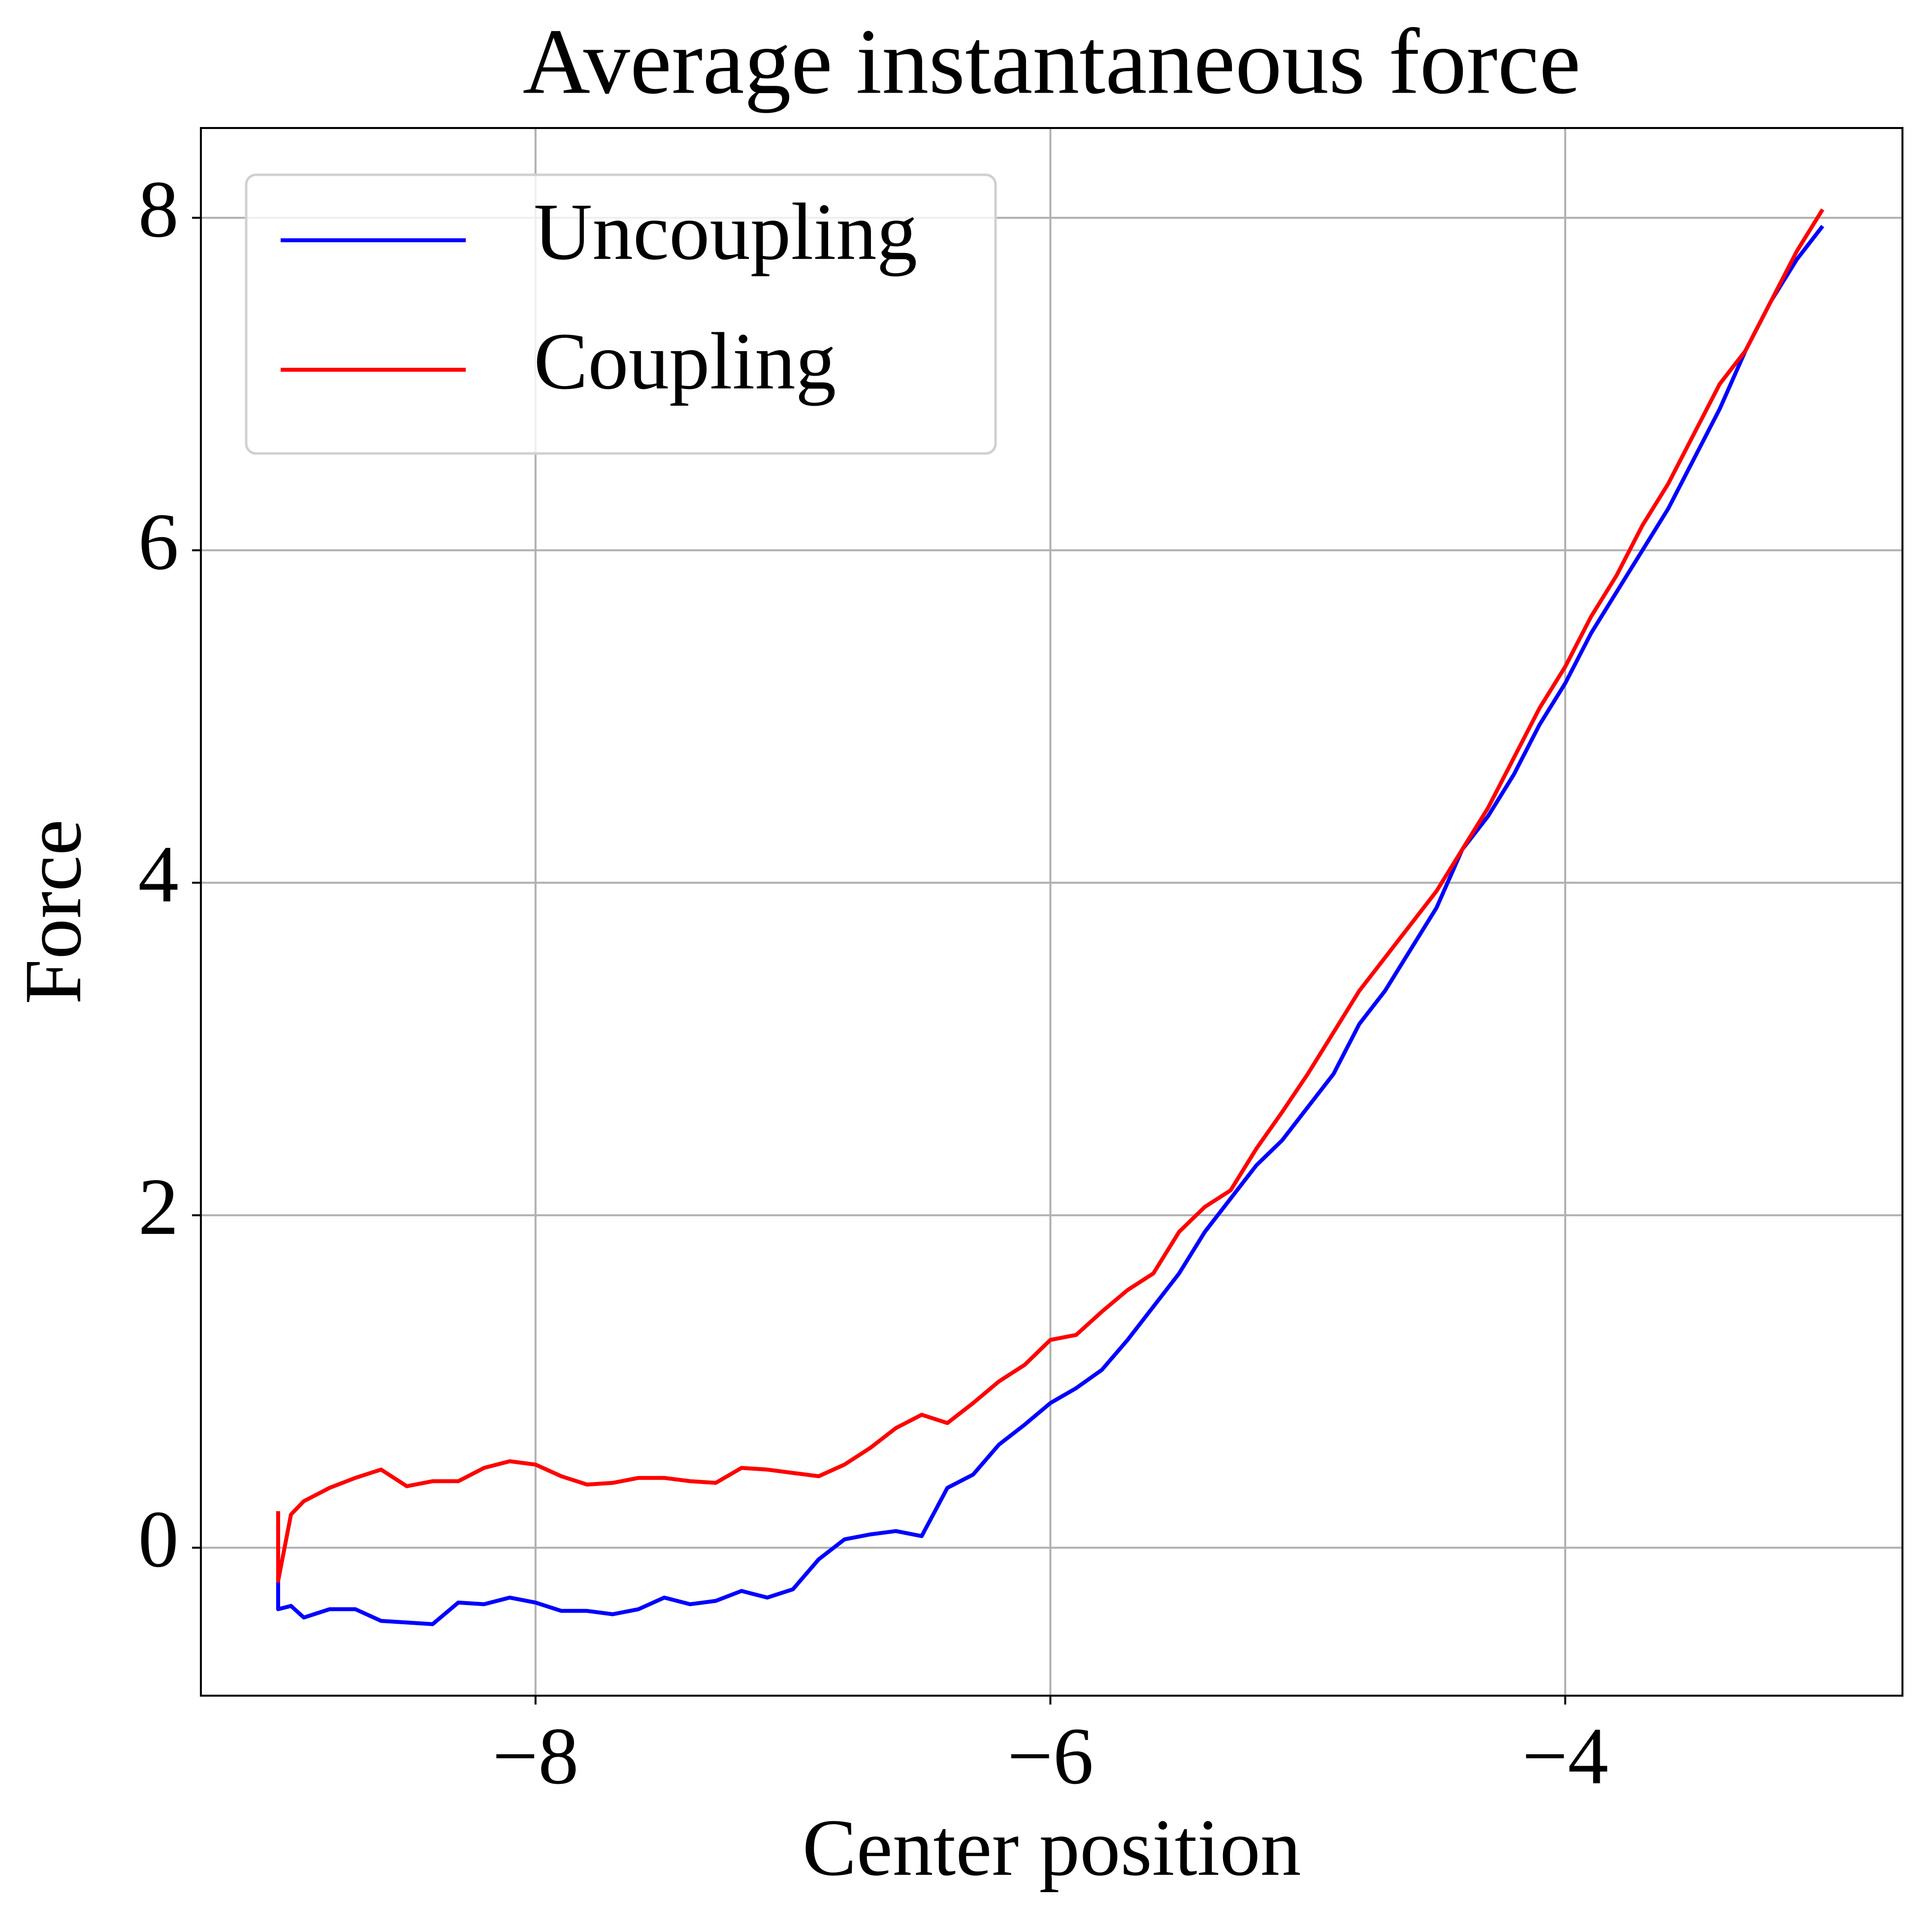 The height and width of the screenshot is (1932, 1932). What do you see at coordinates (1052, 62) in the screenshot?
I see `chart-title: Average instantaneous force` at bounding box center [1052, 62].